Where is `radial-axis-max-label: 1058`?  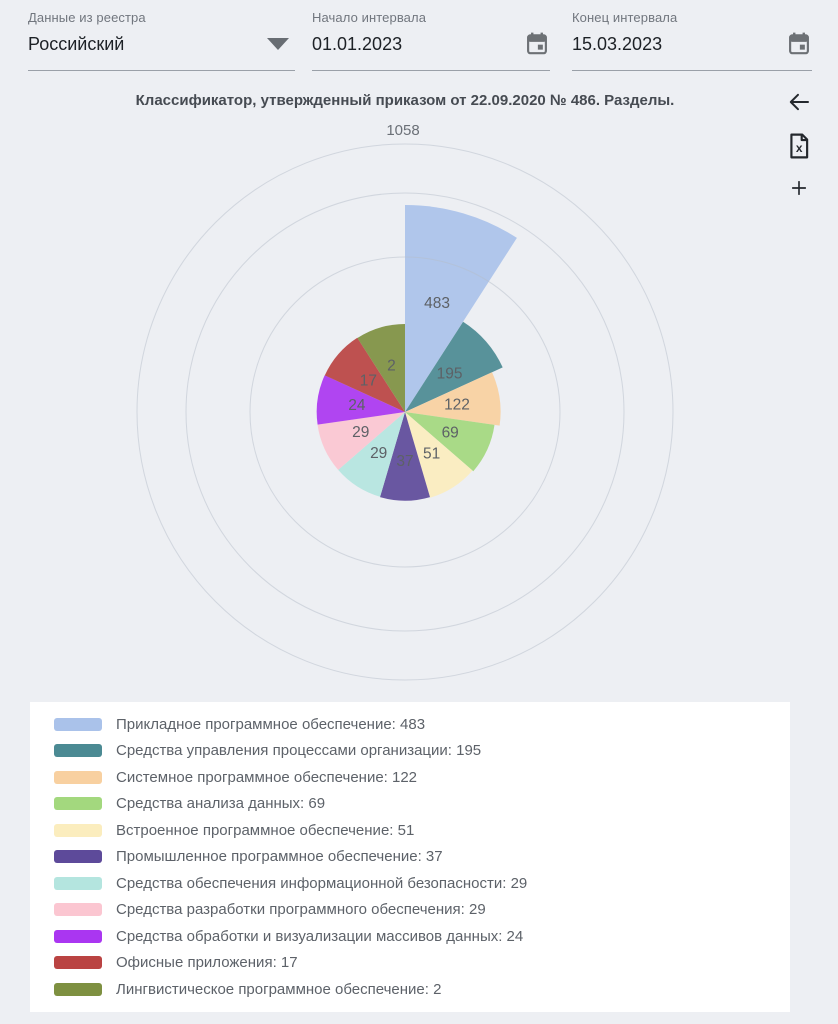 radial-axis-max-label: 1058 is located at coordinates (402, 130).